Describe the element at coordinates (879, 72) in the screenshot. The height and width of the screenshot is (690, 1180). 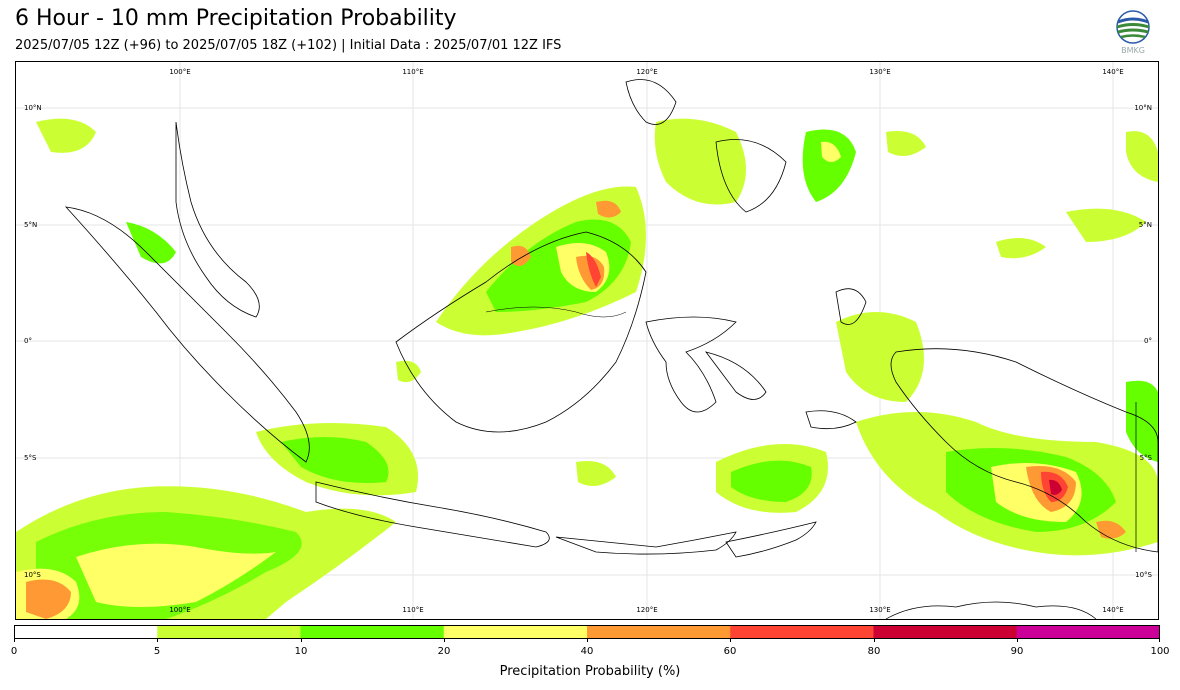
I see `lon-label-top: 130°E` at that location.